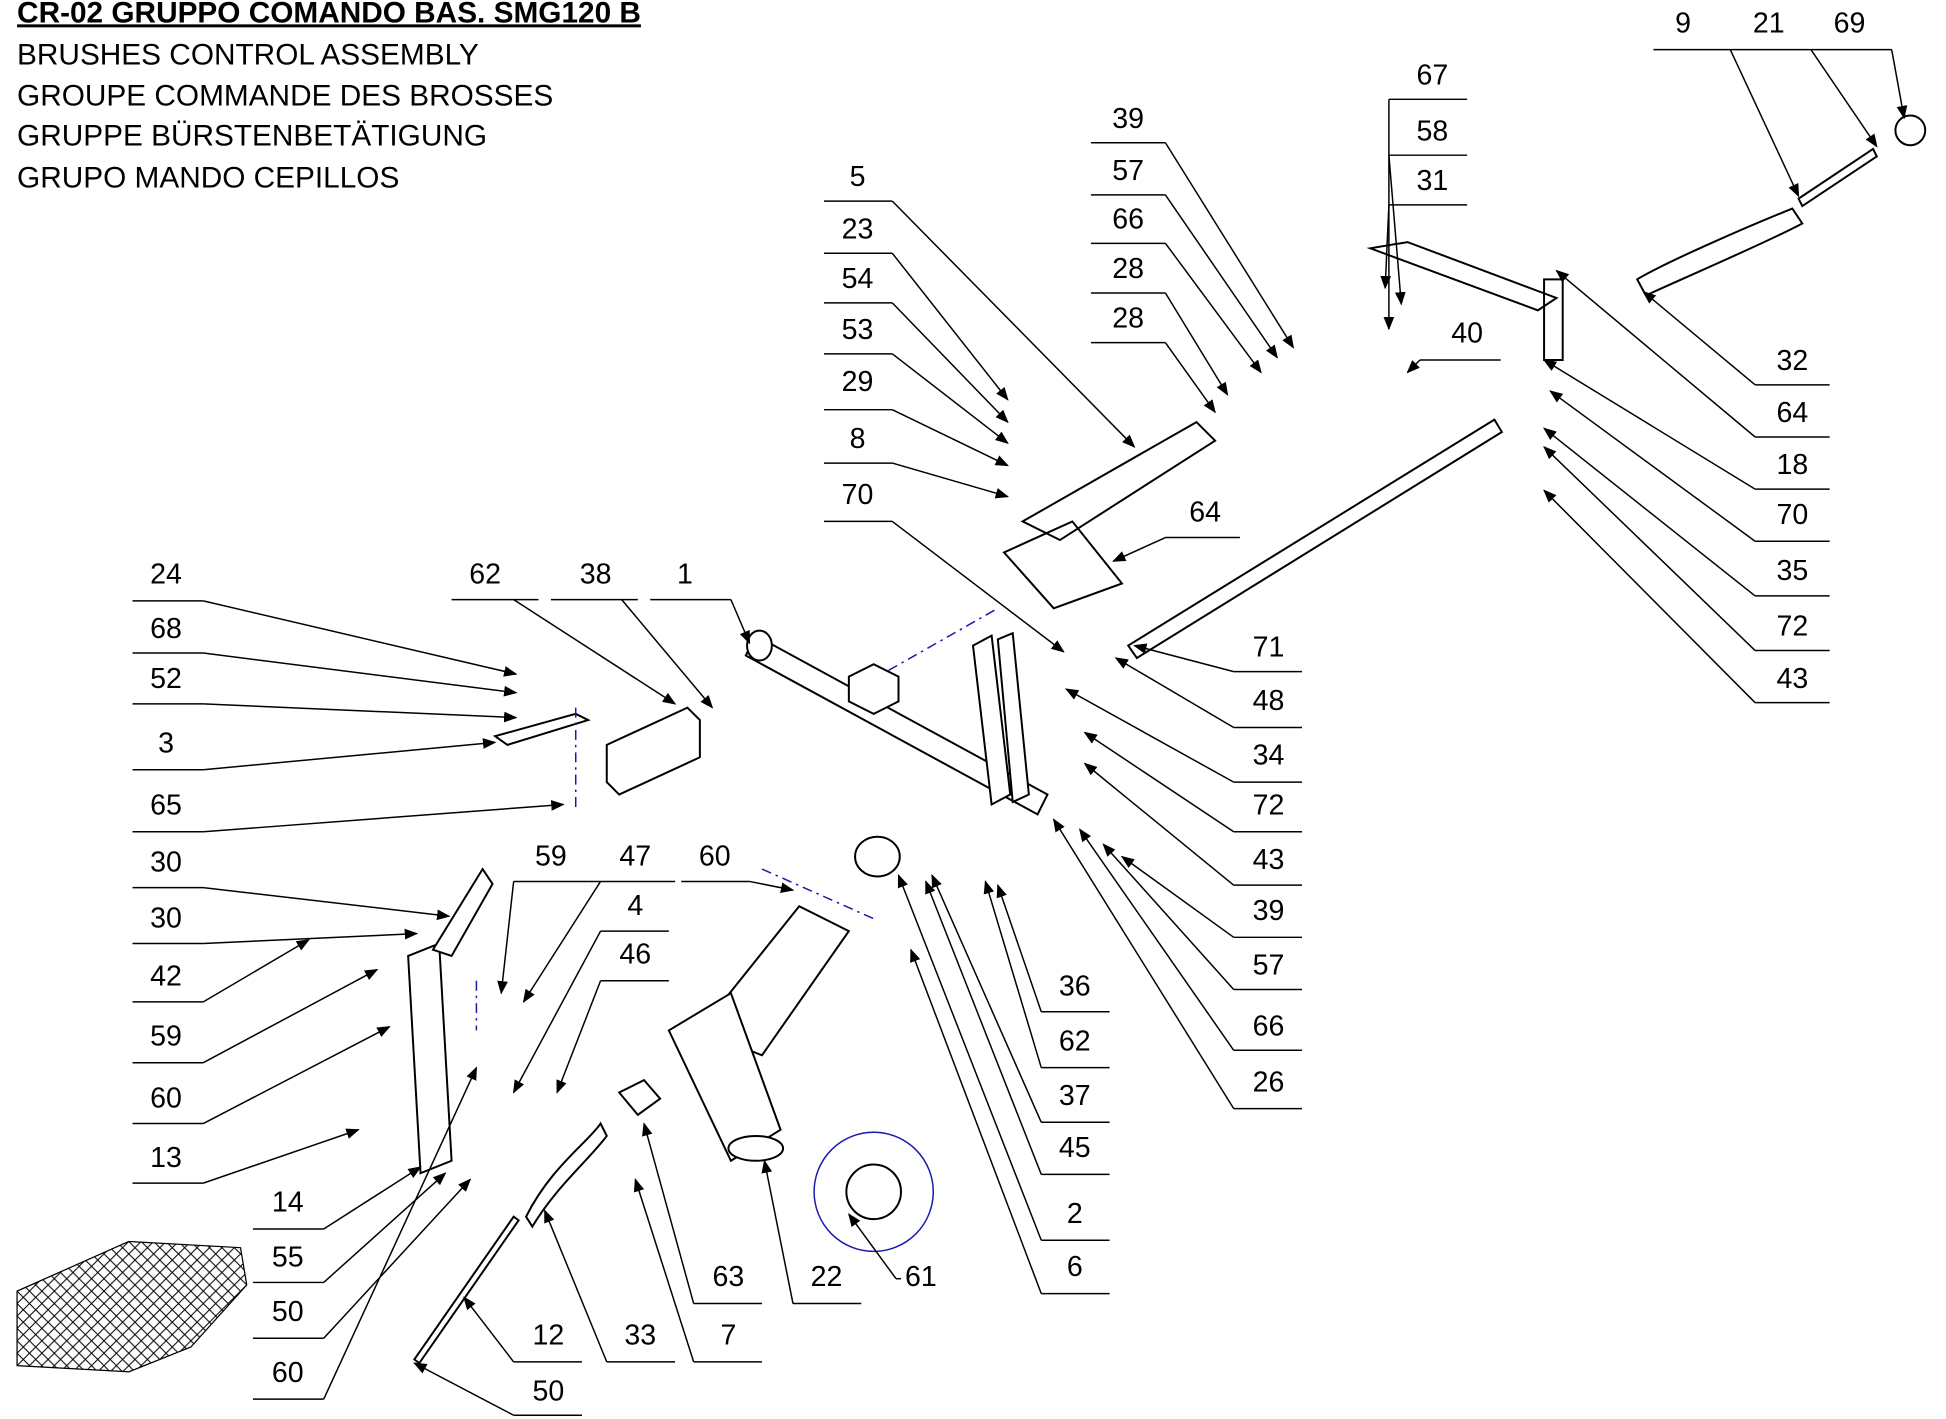 The height and width of the screenshot is (1419, 1946). I want to click on subtitle: GROUPE COMMANDE DES BROSSES, so click(285, 96).